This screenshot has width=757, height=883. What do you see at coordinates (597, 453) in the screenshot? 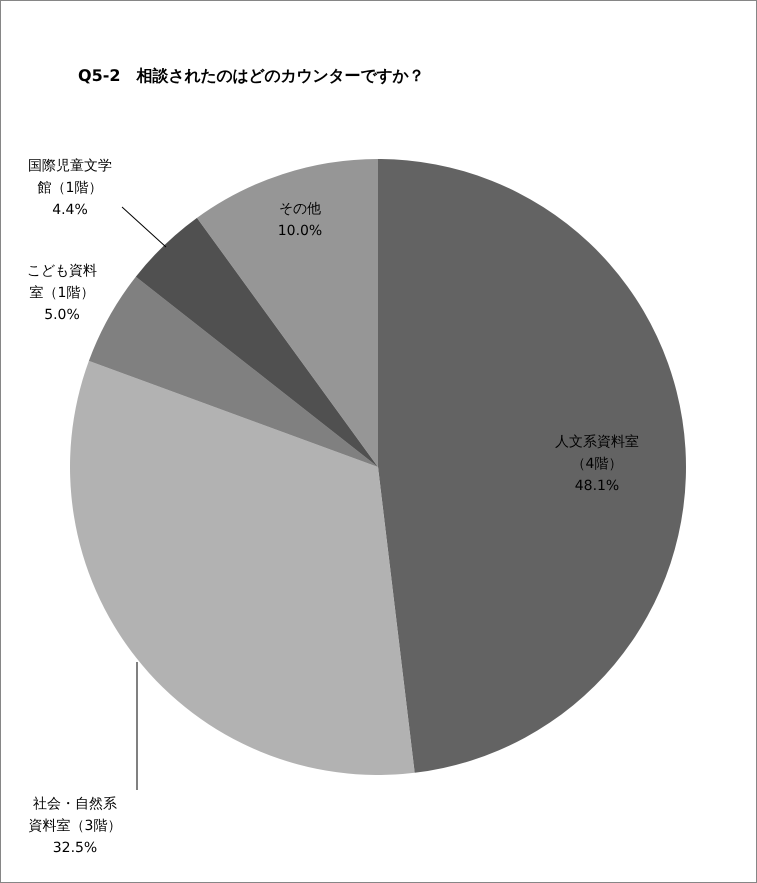
I see `slice-label: 人文系資料室（4階）` at bounding box center [597, 453].